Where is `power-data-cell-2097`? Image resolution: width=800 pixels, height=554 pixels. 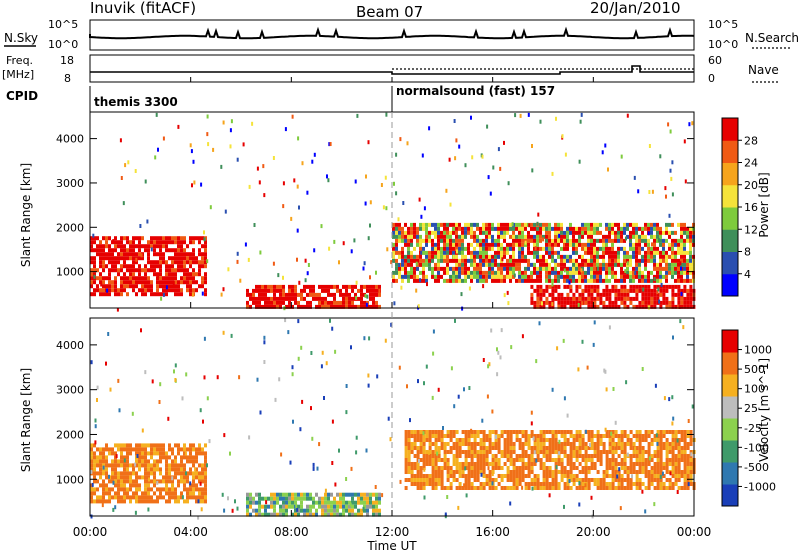
power-data-cell-2097 is located at coordinates (682, 290).